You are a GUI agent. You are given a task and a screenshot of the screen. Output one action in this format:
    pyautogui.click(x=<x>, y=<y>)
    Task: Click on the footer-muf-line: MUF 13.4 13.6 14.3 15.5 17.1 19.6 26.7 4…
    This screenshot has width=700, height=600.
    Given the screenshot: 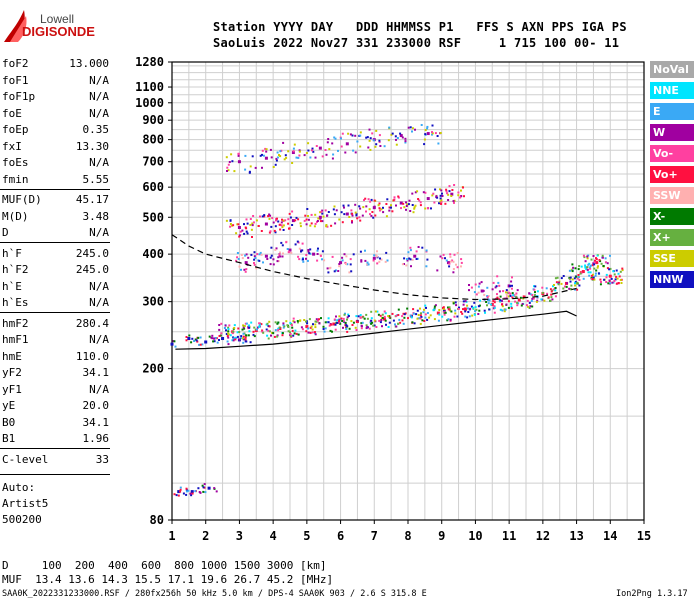 What is the action you would take?
    pyautogui.click(x=168, y=579)
    